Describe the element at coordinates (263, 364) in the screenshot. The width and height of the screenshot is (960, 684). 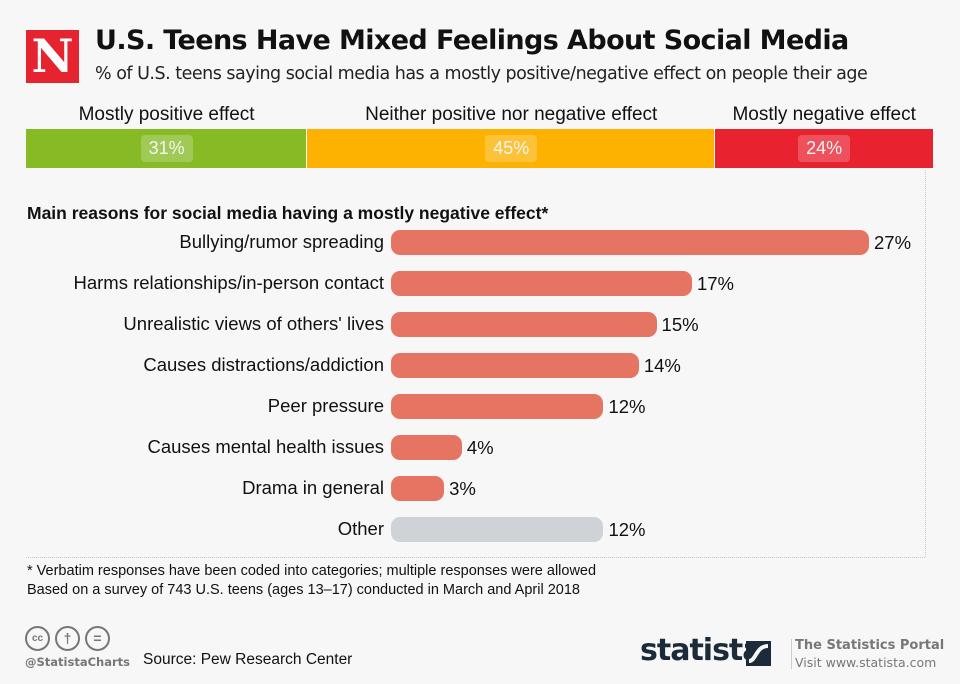
I see `category-label: Causes distractions/addiction` at that location.